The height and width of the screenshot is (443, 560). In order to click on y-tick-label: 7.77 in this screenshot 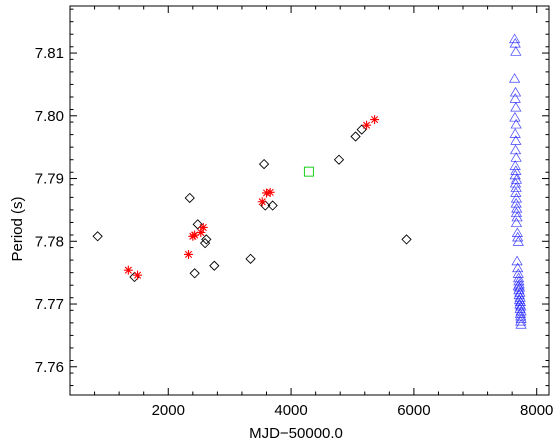, I will do `click(49, 304)`.